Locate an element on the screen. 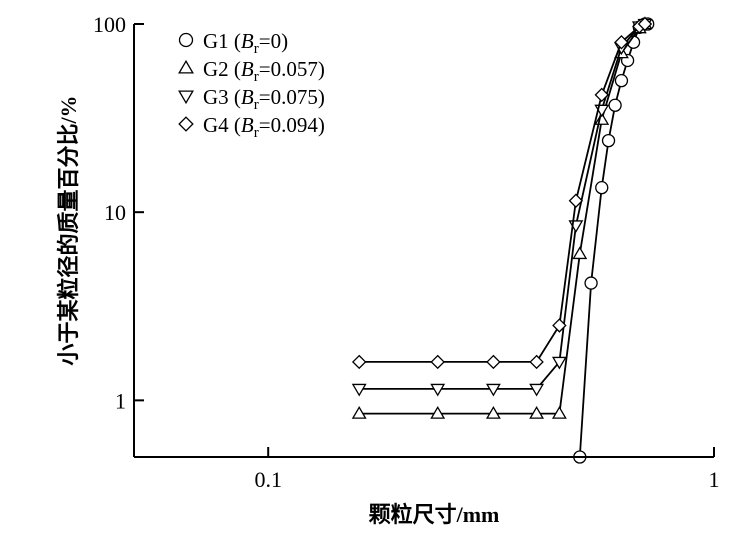  series-line-g1 is located at coordinates (613, 240).